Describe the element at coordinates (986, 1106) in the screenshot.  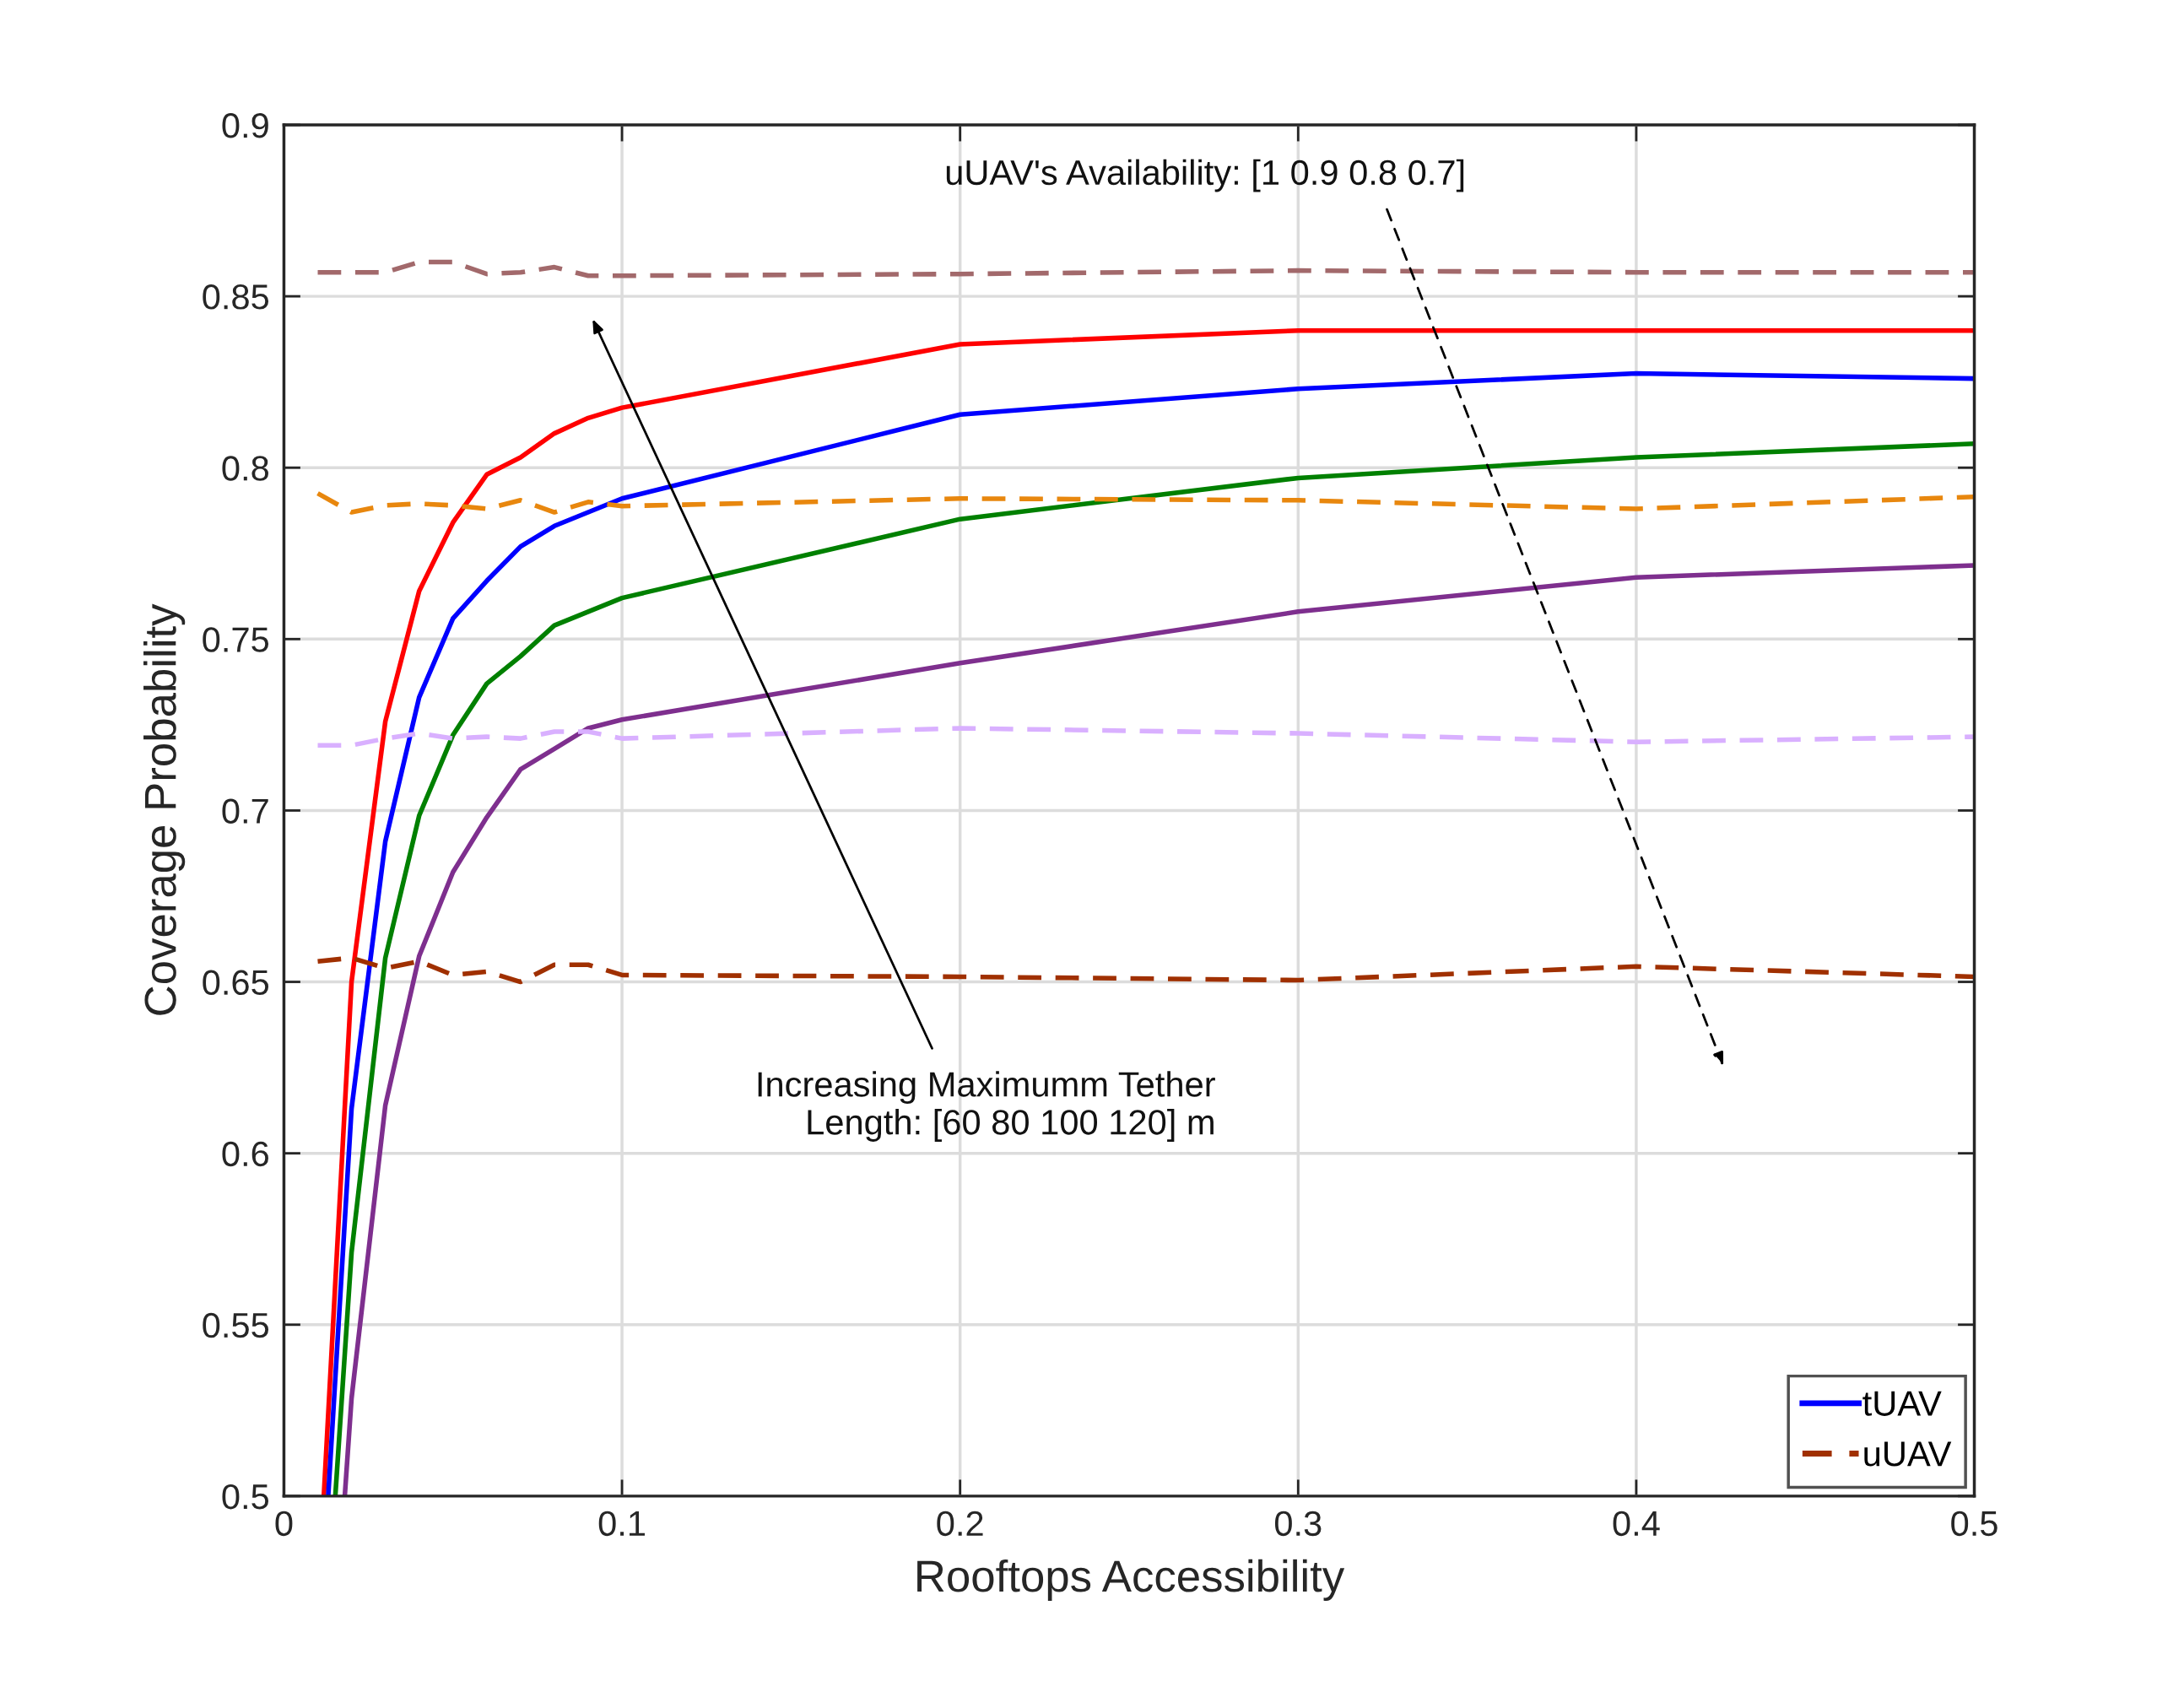
I see `annotation: Increasing Maximumm Tether Length: [60 80 100 120] m` at that location.